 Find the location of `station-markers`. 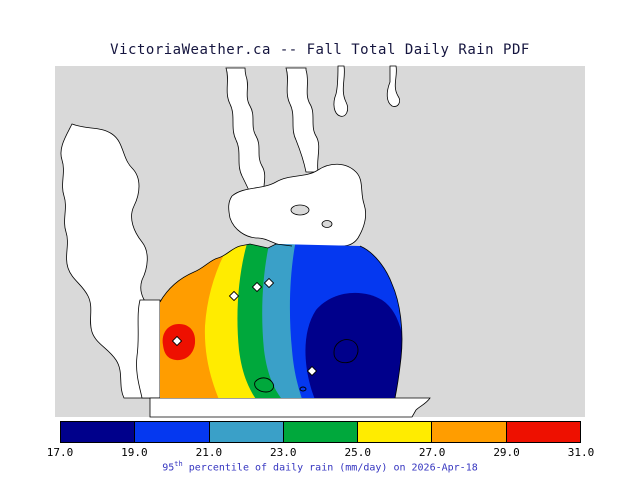

station-markers is located at coordinates (244, 327).